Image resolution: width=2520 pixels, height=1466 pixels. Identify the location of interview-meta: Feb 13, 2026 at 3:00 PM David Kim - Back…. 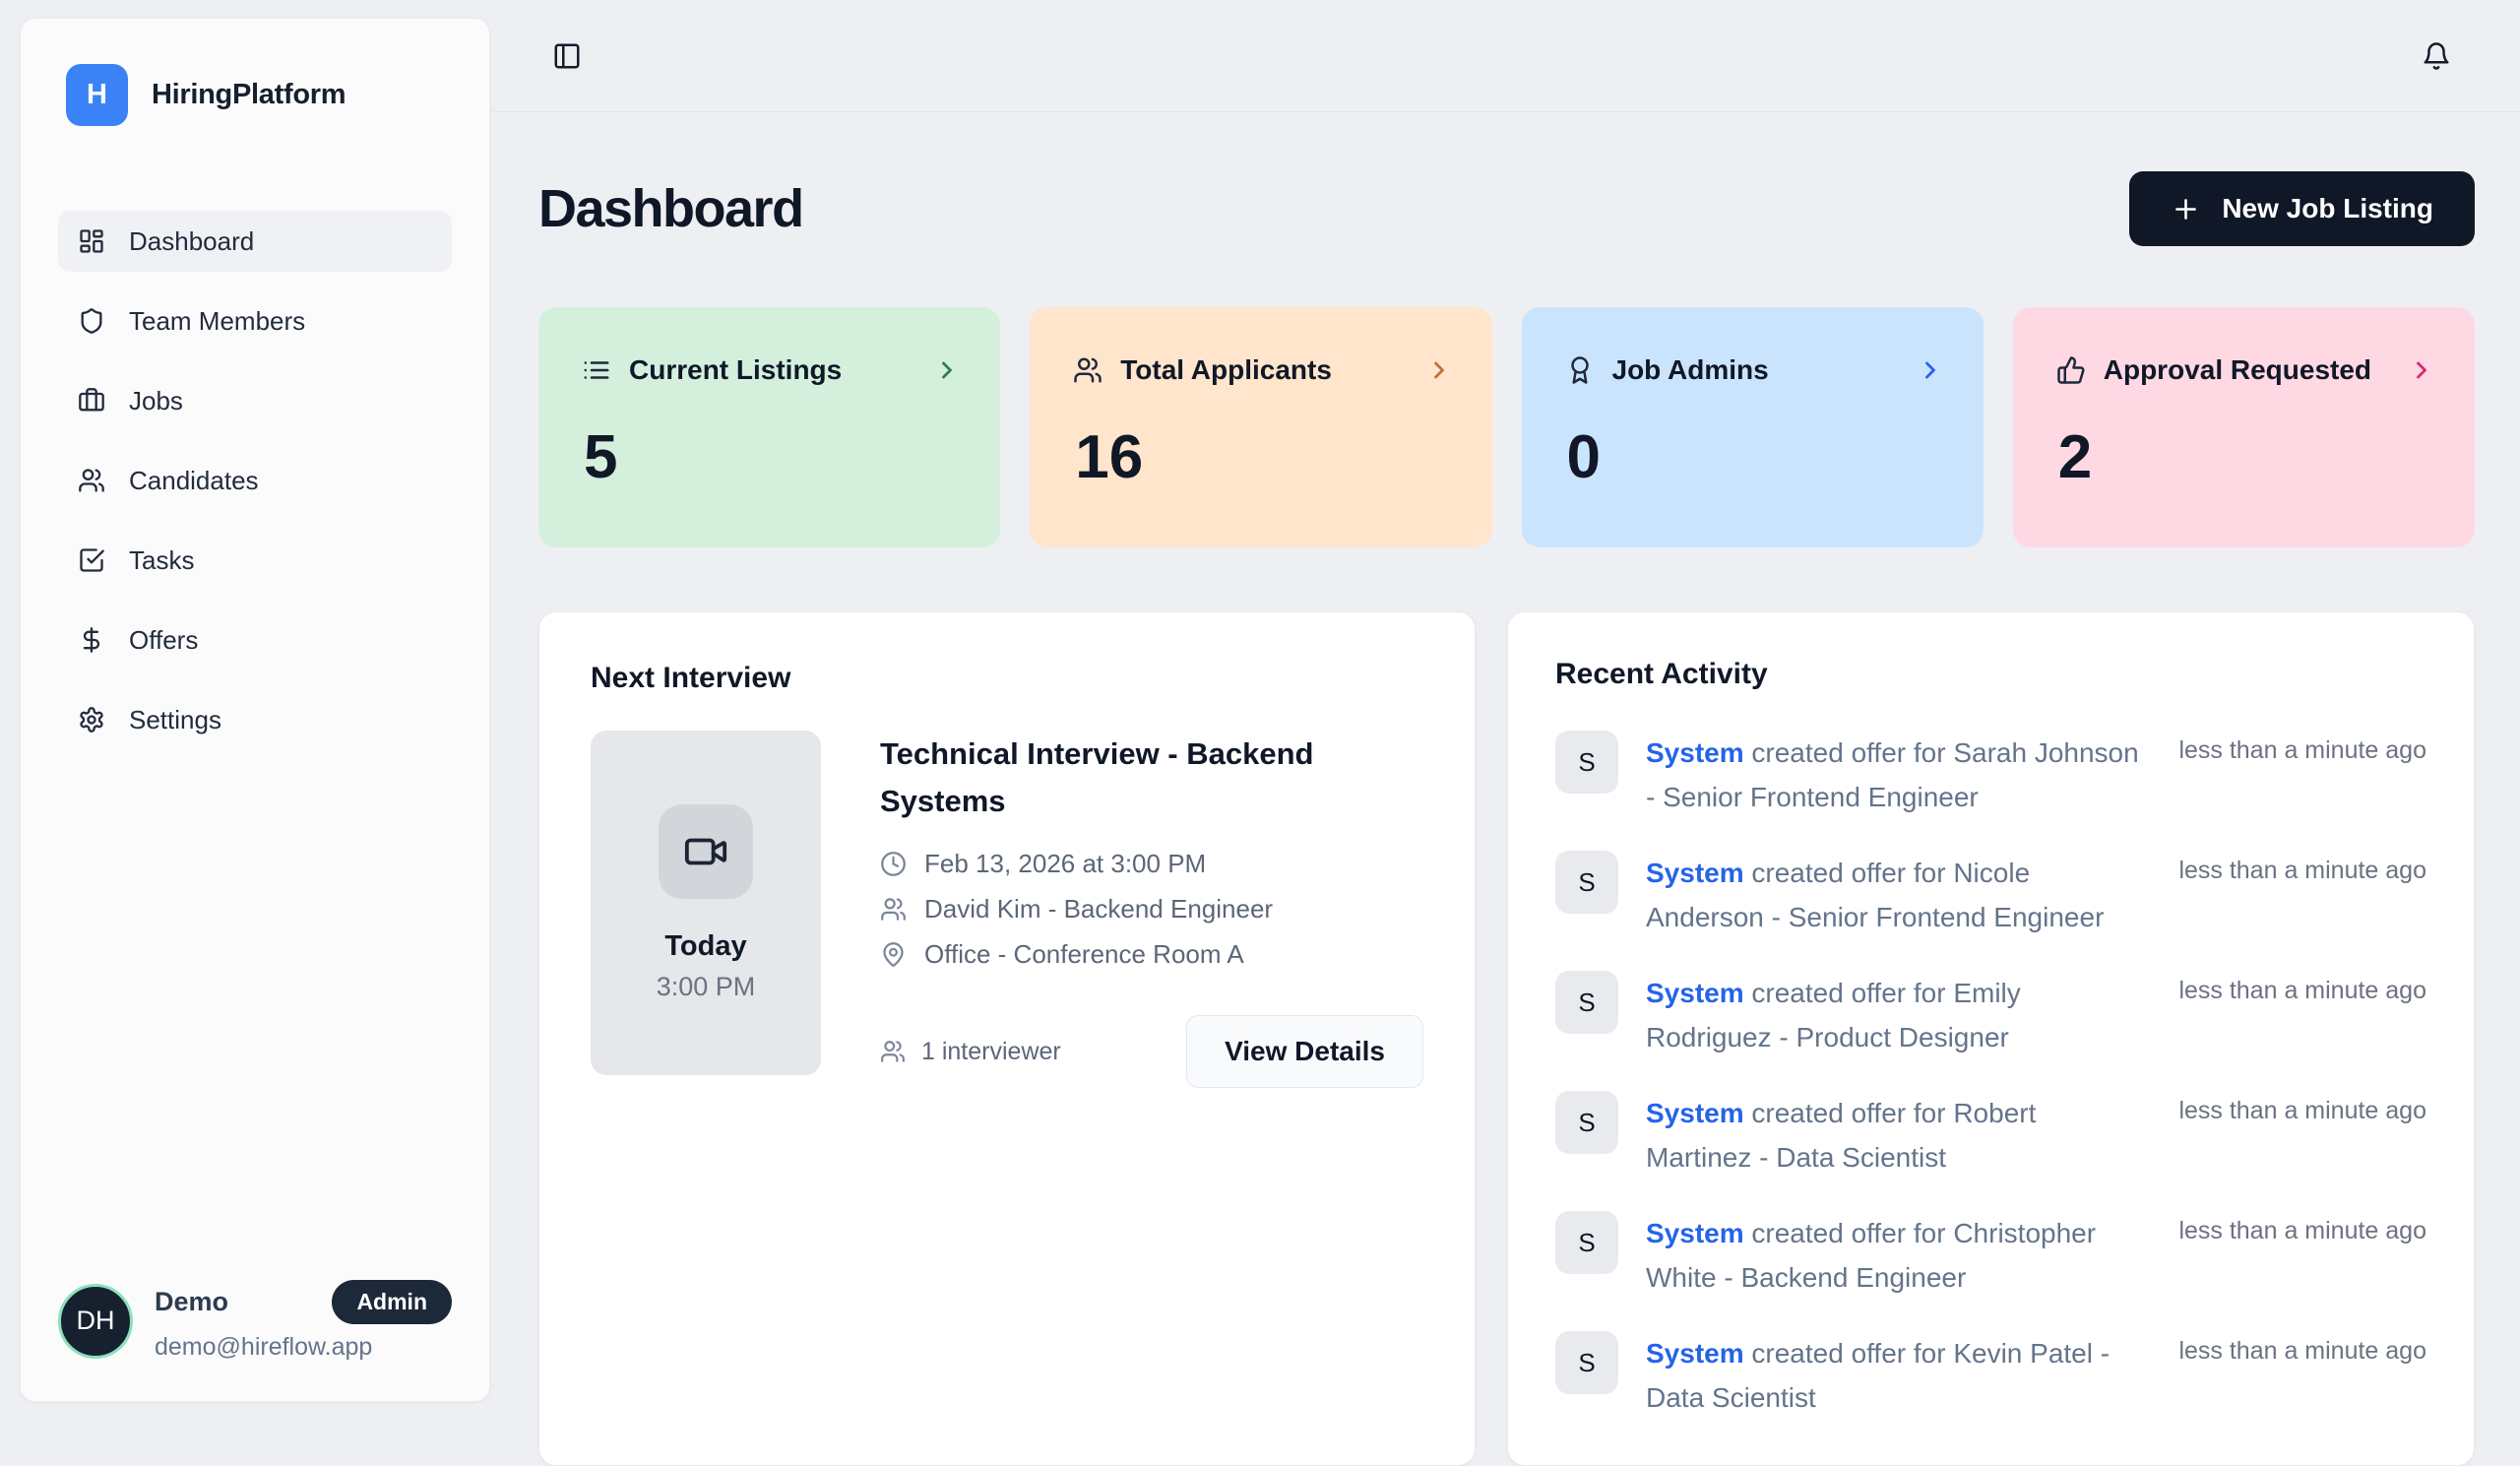
(1151, 910).